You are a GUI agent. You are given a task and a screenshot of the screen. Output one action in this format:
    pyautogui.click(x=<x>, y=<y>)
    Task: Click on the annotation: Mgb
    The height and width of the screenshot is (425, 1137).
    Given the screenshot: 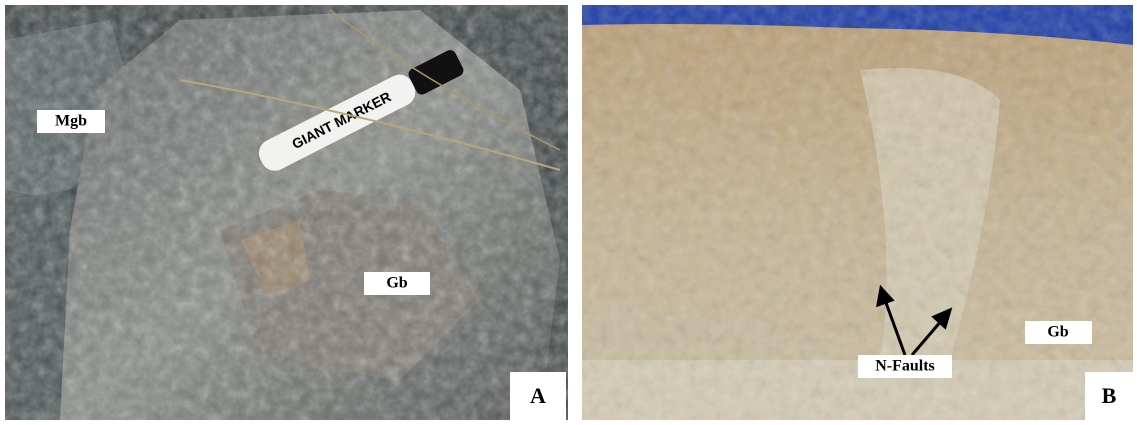 What is the action you would take?
    pyautogui.click(x=71, y=121)
    